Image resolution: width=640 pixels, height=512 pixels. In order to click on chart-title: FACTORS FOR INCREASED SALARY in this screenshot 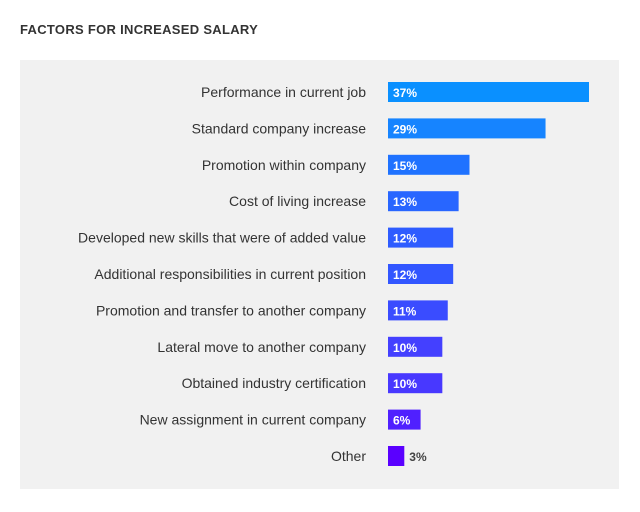, I will do `click(139, 29)`.